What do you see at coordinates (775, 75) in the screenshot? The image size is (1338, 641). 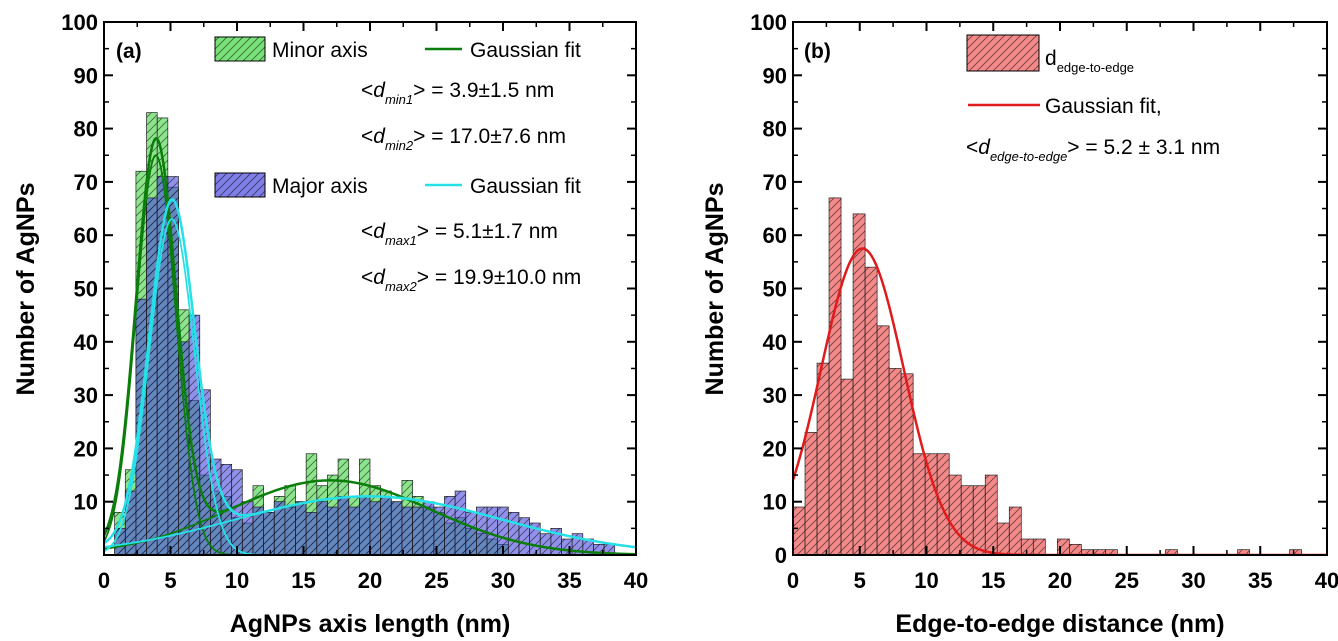 I see `y-tick-label: 90` at bounding box center [775, 75].